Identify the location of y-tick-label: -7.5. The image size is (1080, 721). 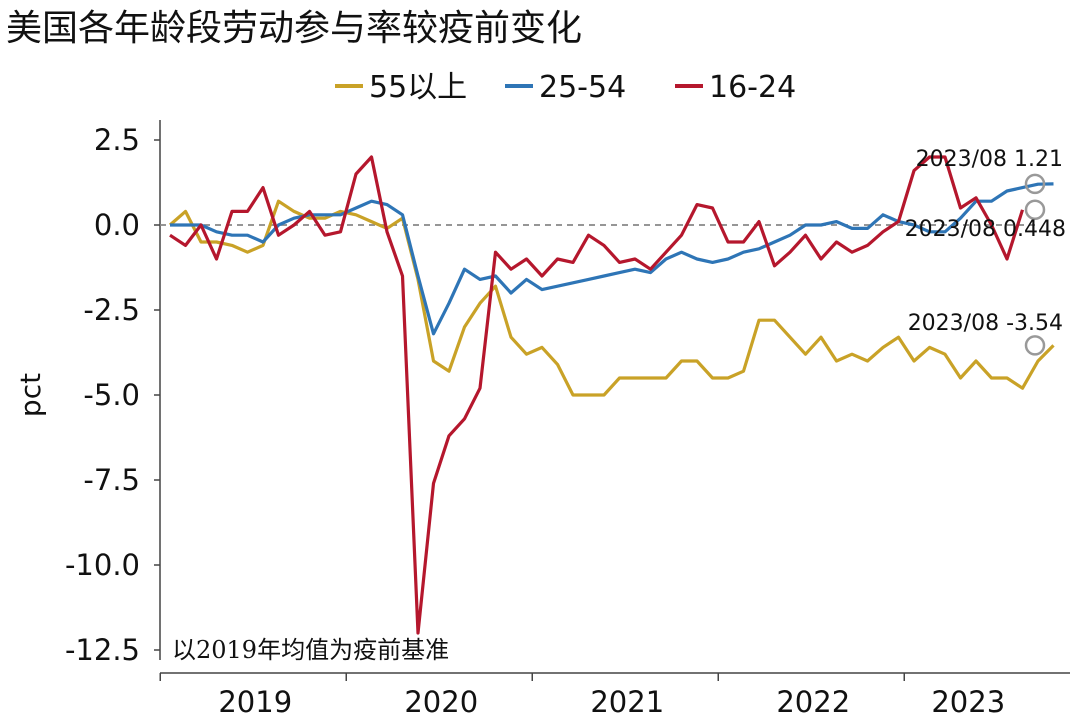
(111, 480).